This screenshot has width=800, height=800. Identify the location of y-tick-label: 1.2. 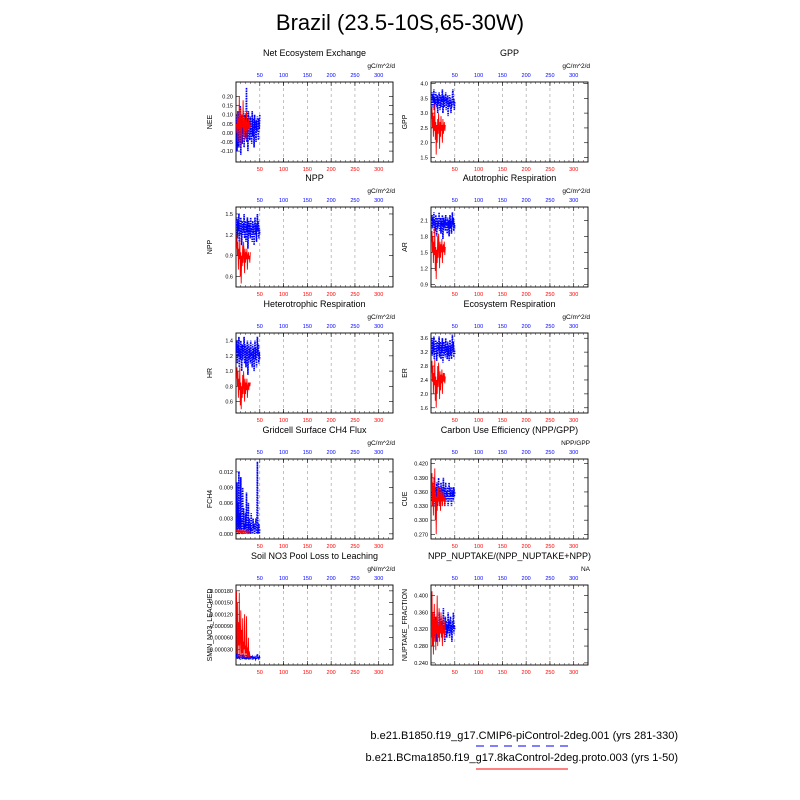
(424, 269).